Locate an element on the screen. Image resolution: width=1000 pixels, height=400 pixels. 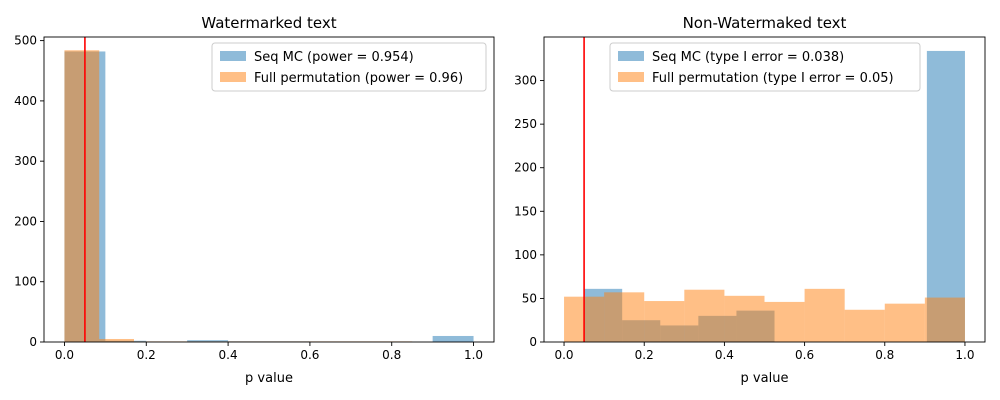
legend-label: Full permutation (type I error = 0.05) is located at coordinates (773, 78).